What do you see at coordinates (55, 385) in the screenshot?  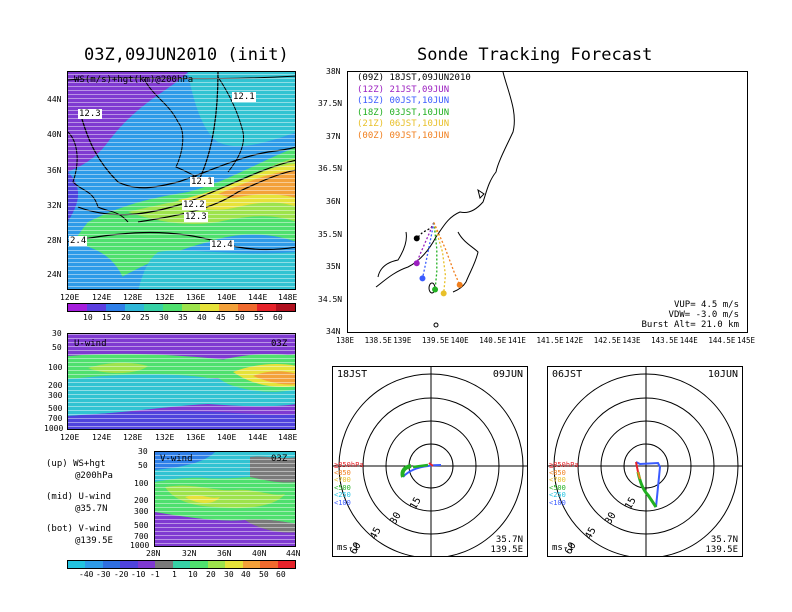 I see `p-tick: 200` at bounding box center [55, 385].